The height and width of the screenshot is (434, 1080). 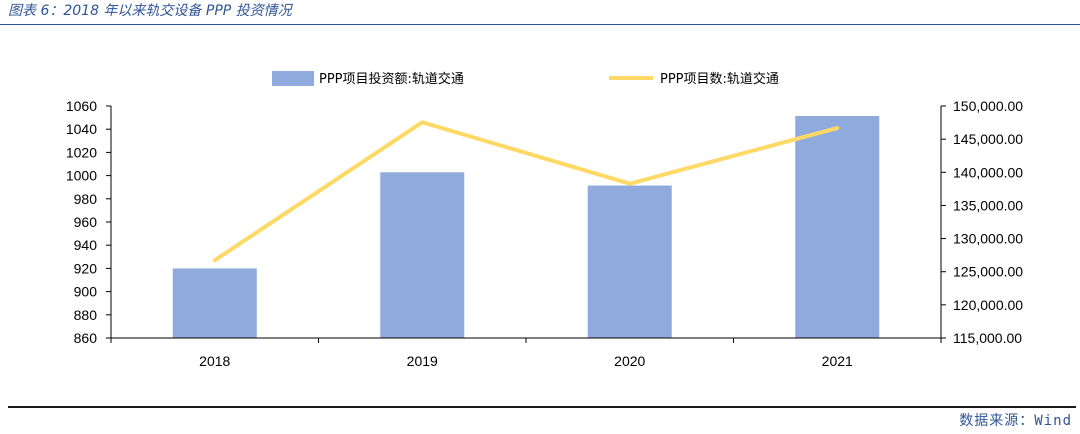 I want to click on legend-bar-swatch, so click(x=293, y=78).